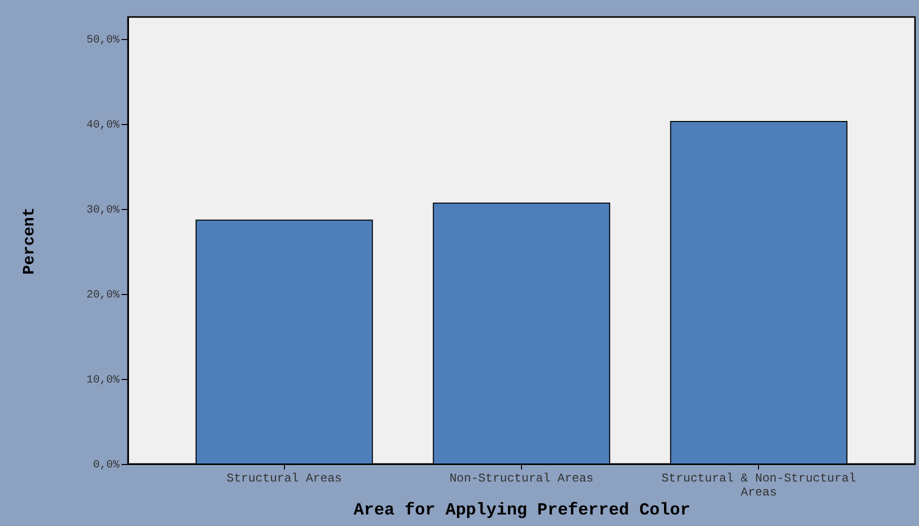 This screenshot has width=919, height=526. I want to click on y-tick-label: 0,0%, so click(106, 466).